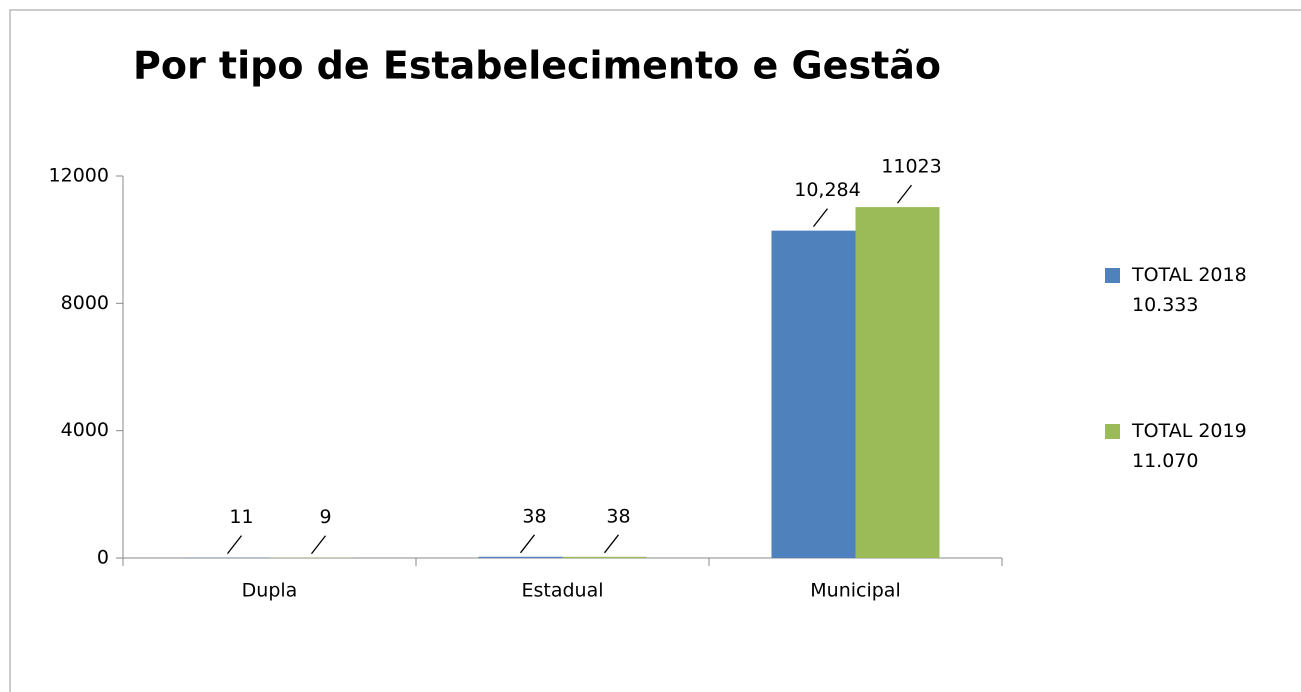 Image resolution: width=1301 pixels, height=692 pixels. I want to click on legend-label: TOTAL 2018 10.333, so click(1189, 290).